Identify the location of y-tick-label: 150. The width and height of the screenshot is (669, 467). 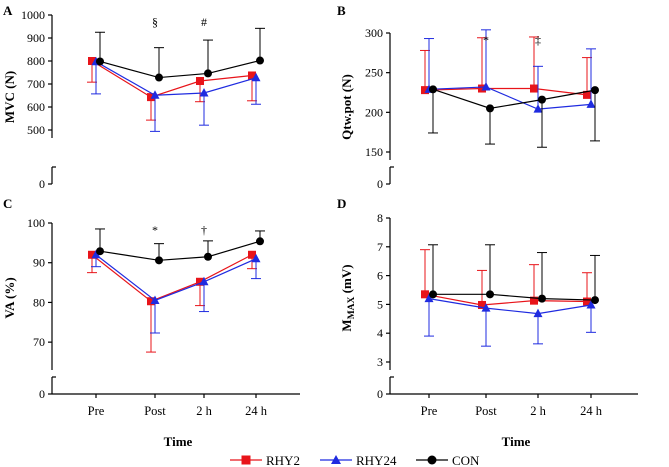
(374, 152).